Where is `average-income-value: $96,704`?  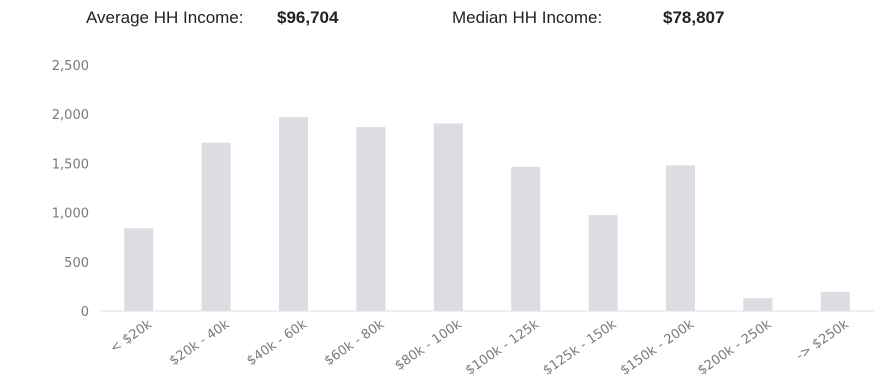
average-income-value: $96,704 is located at coordinates (308, 17).